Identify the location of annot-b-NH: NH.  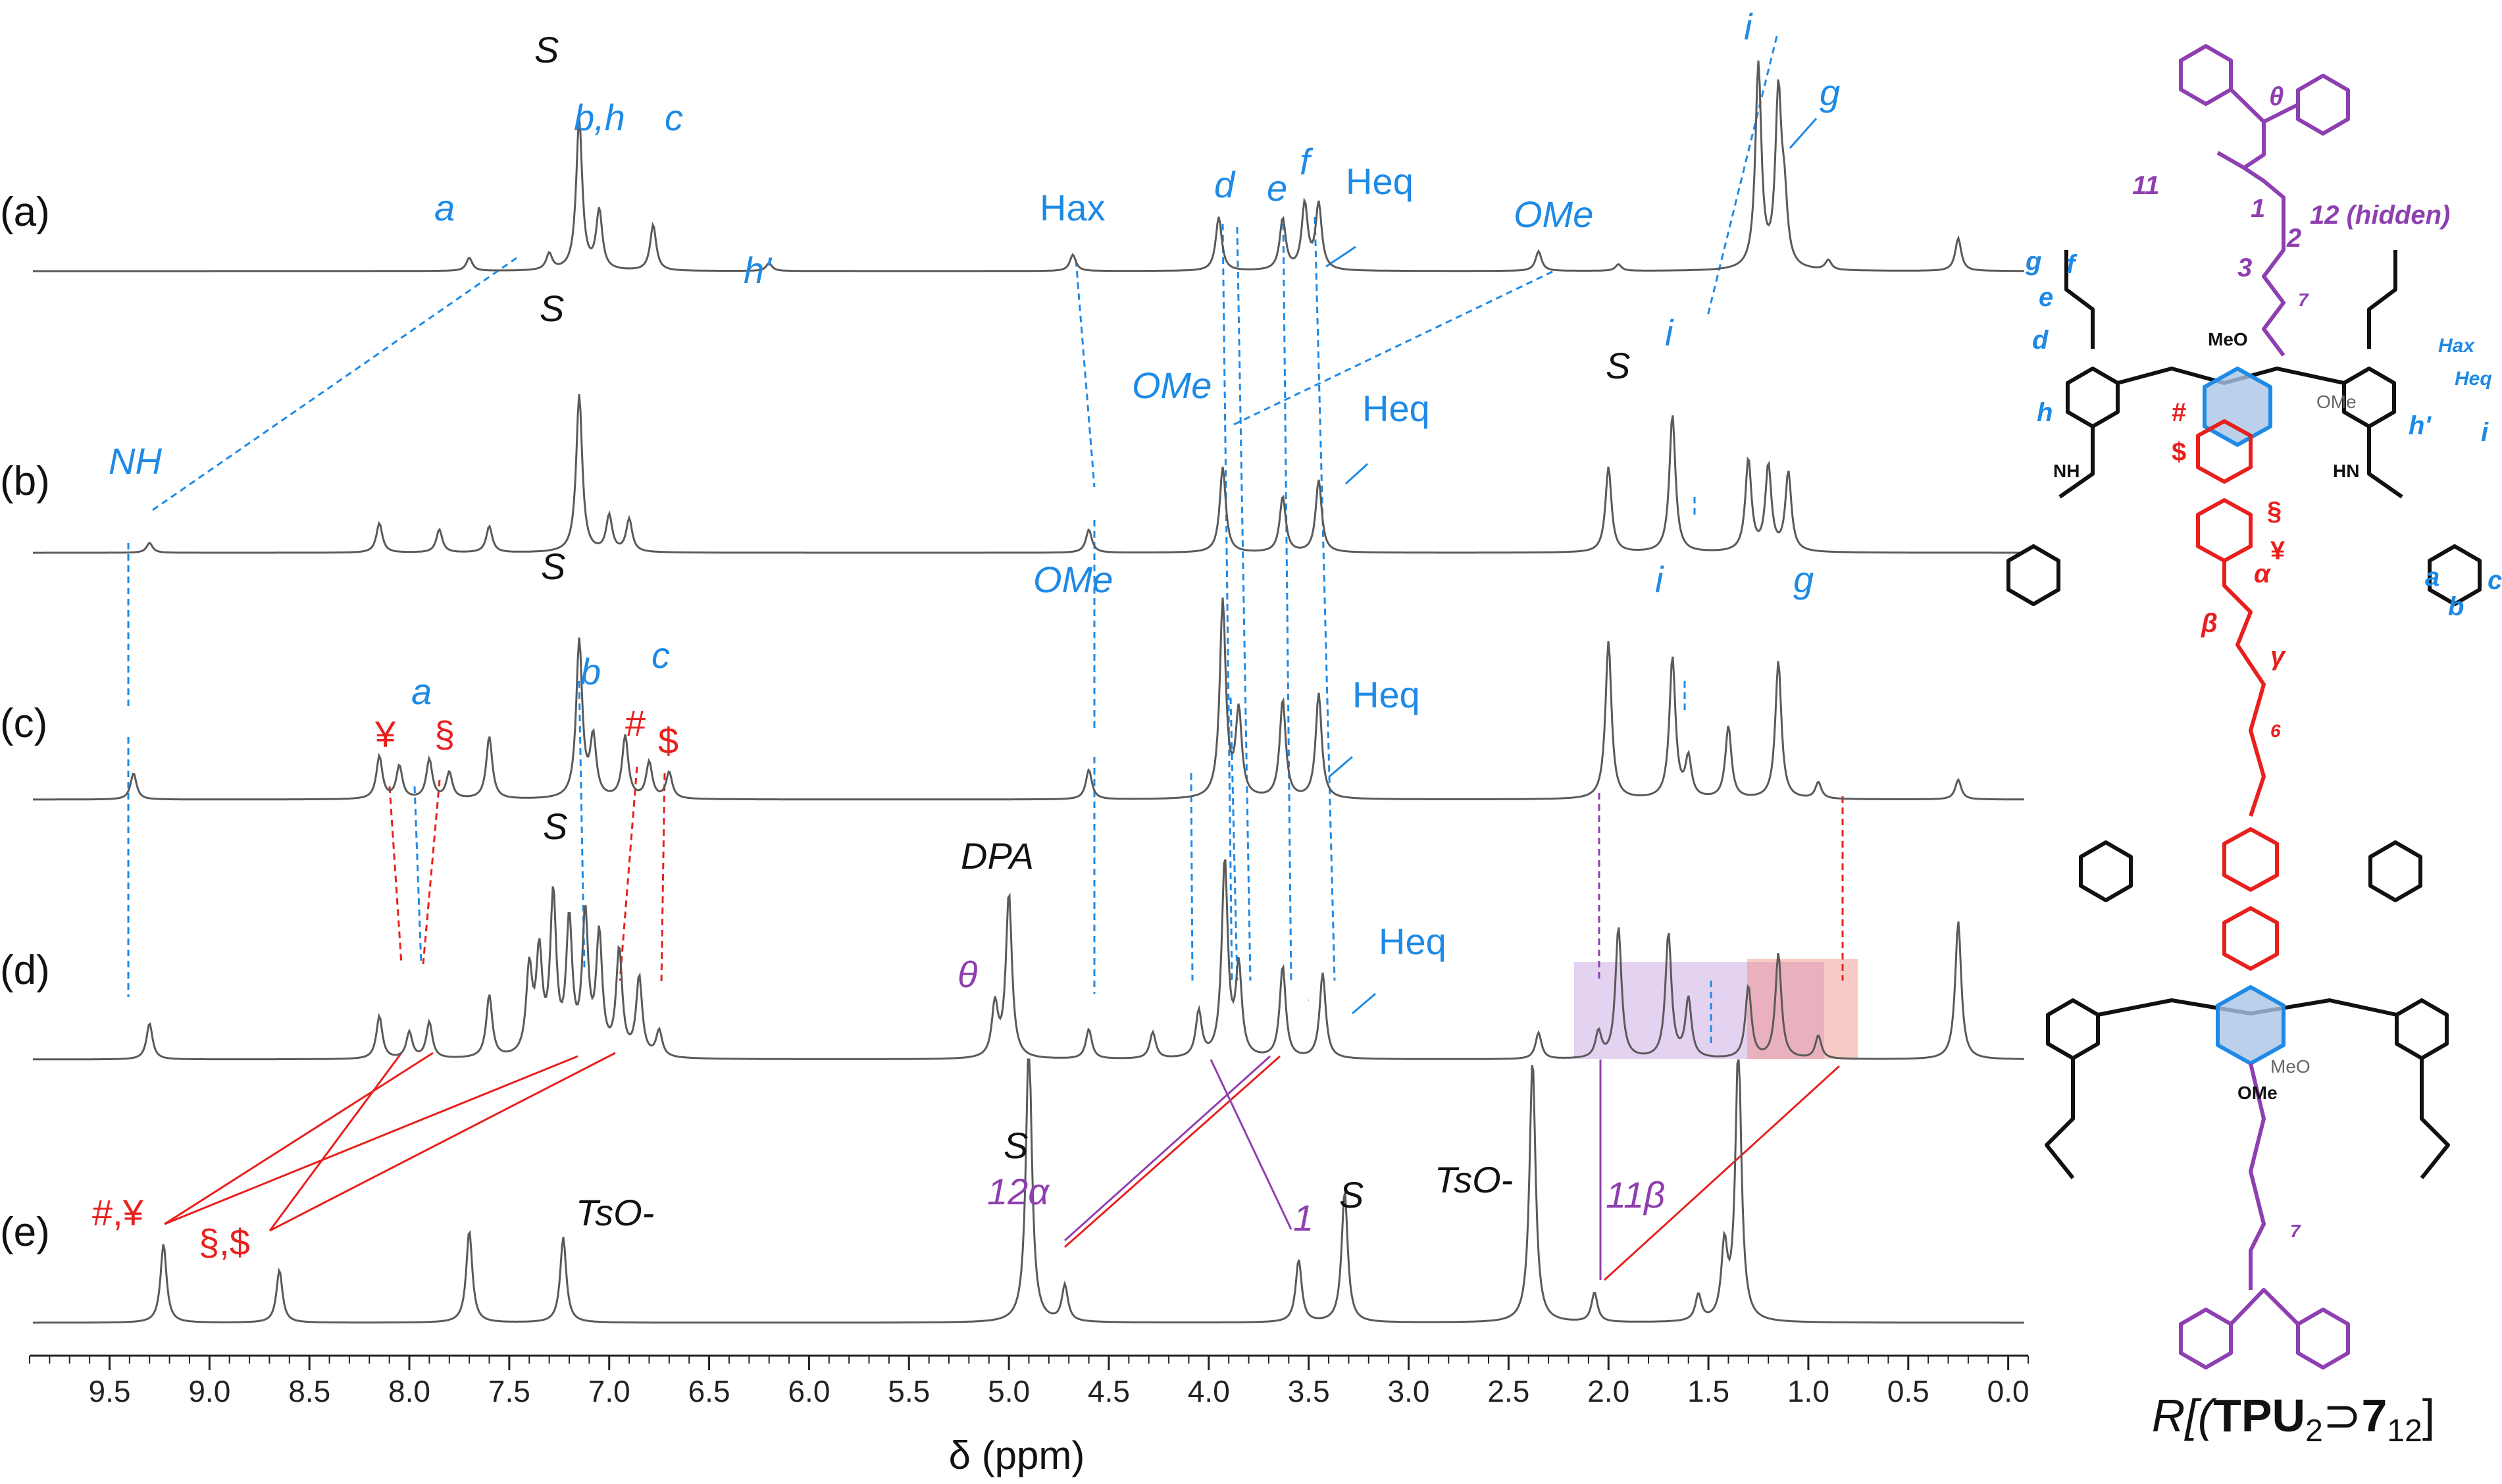
(135, 461).